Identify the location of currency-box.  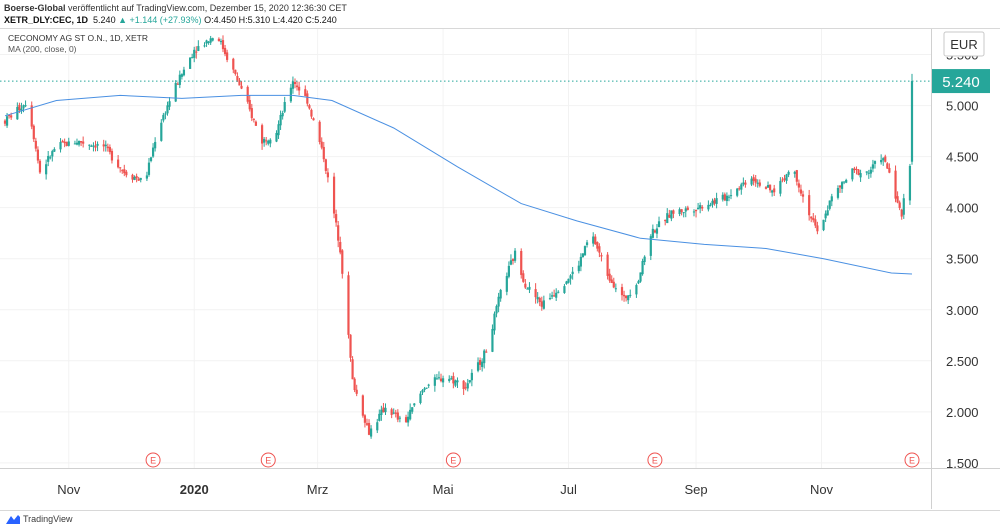
(964, 44).